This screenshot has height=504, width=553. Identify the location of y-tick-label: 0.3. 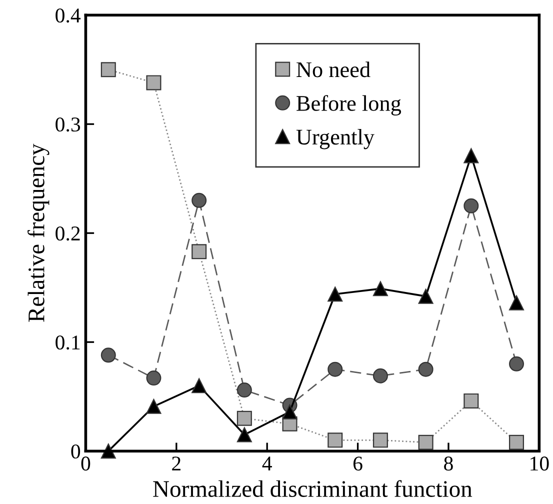
(68, 124).